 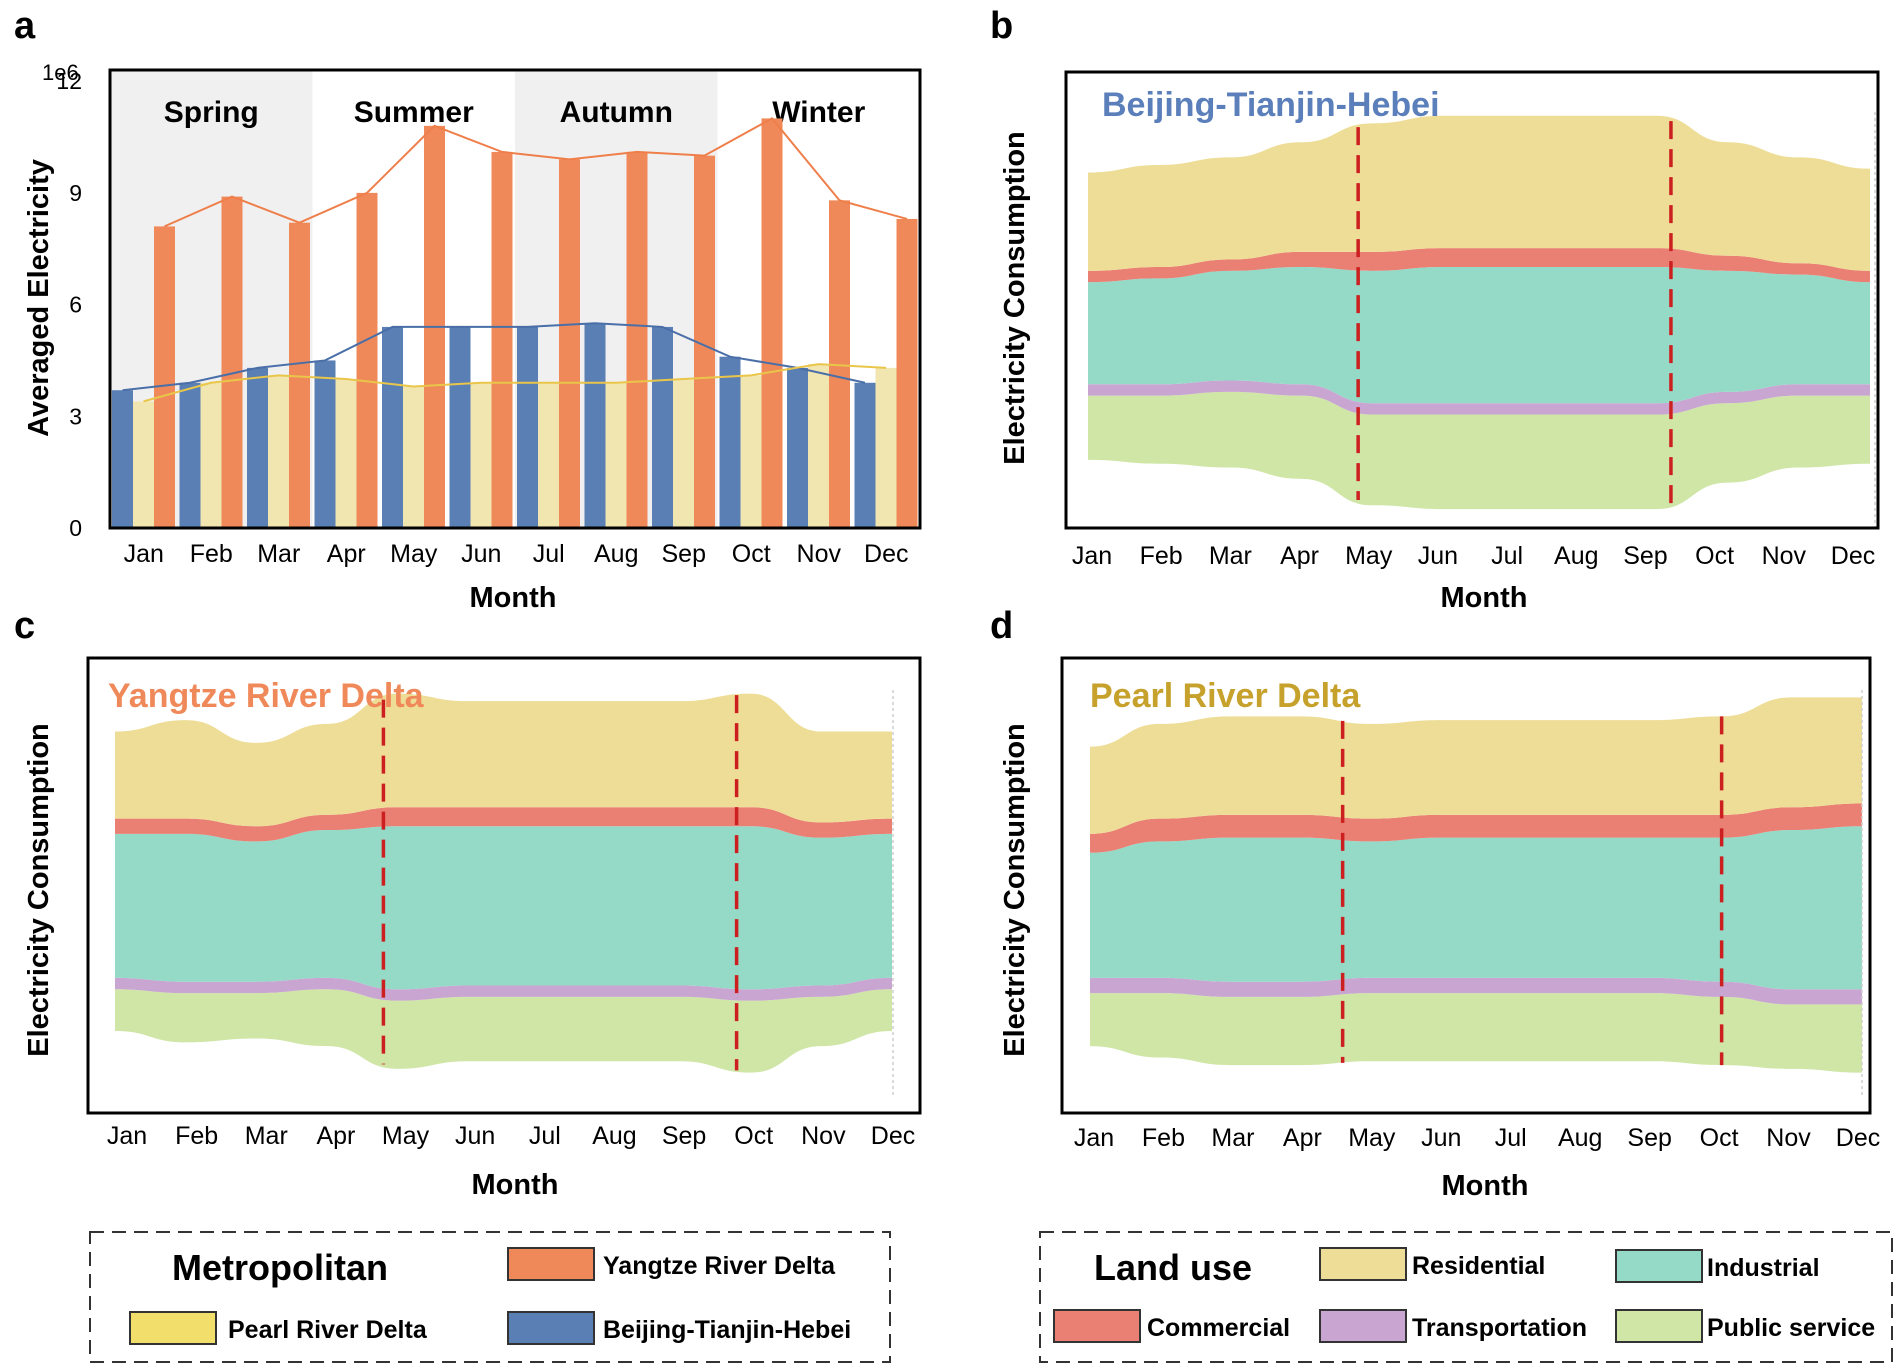 What do you see at coordinates (1001, 26) in the screenshot?
I see `panel-label-b: b` at bounding box center [1001, 26].